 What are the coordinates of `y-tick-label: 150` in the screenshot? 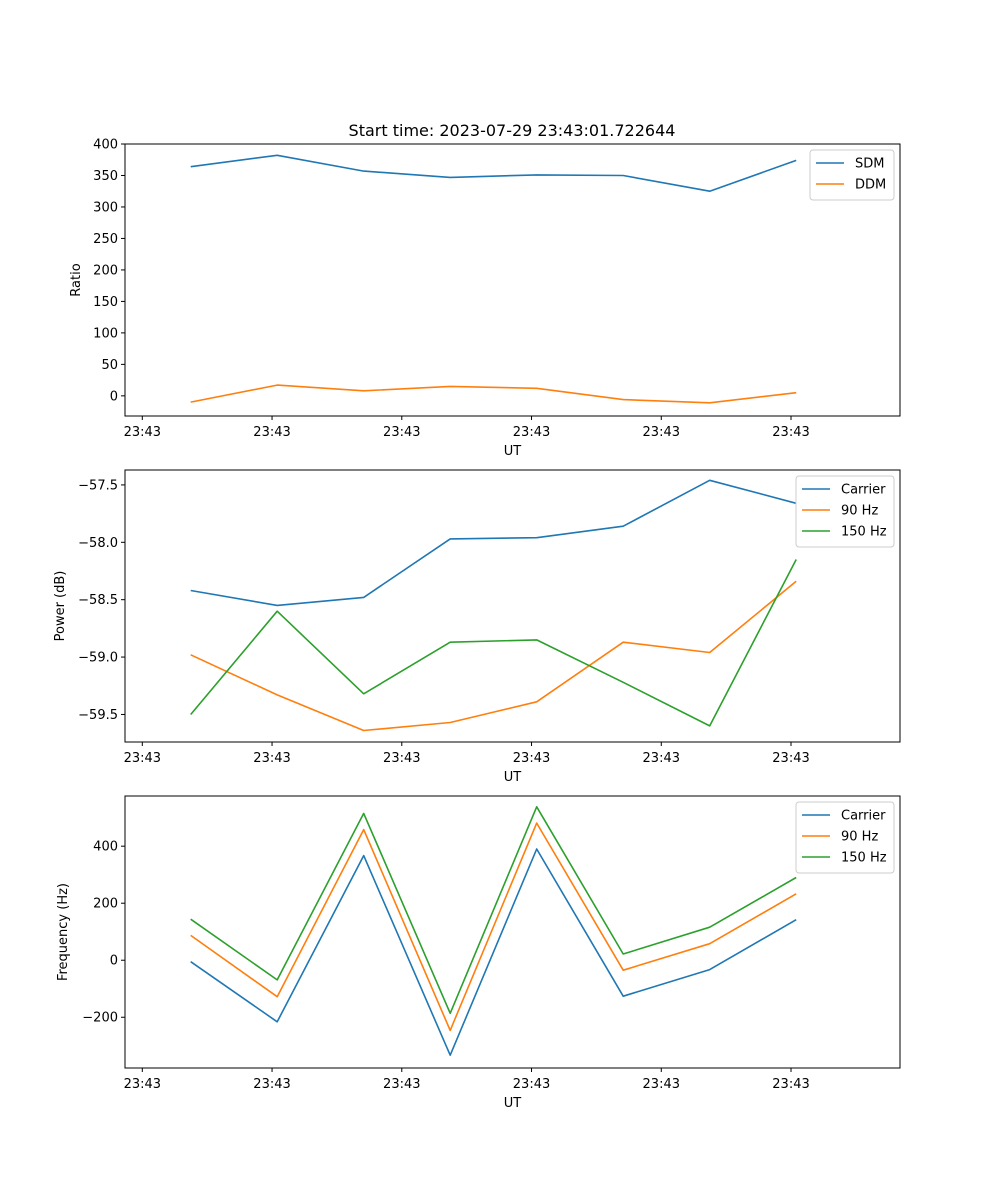 It's located at (105, 302).